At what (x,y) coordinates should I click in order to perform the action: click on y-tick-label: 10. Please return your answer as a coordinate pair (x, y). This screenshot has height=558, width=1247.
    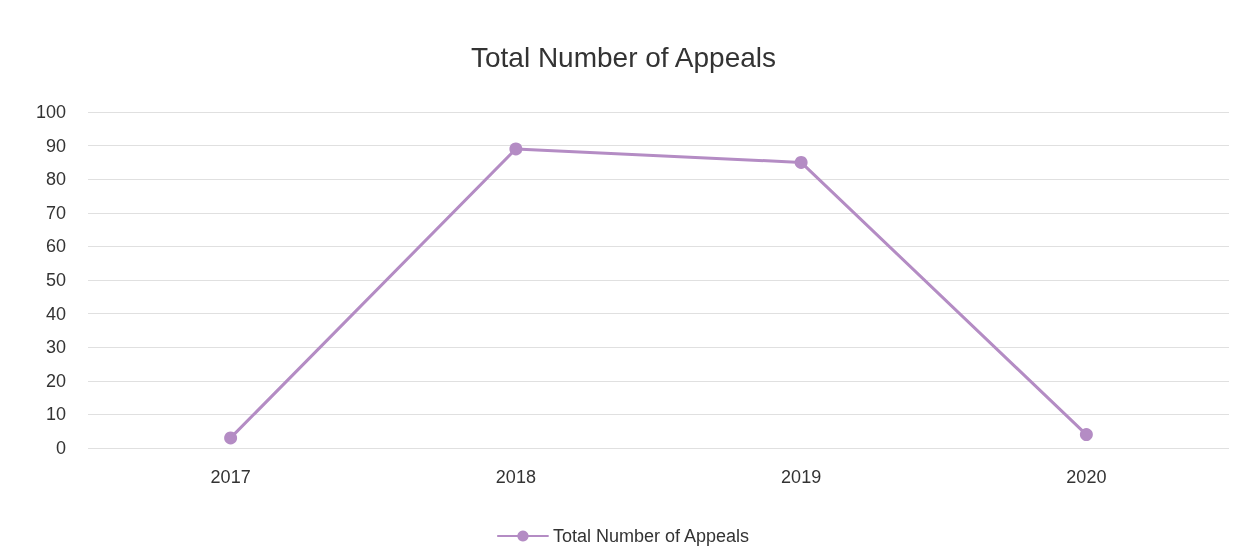
    Looking at the image, I should click on (55, 414).